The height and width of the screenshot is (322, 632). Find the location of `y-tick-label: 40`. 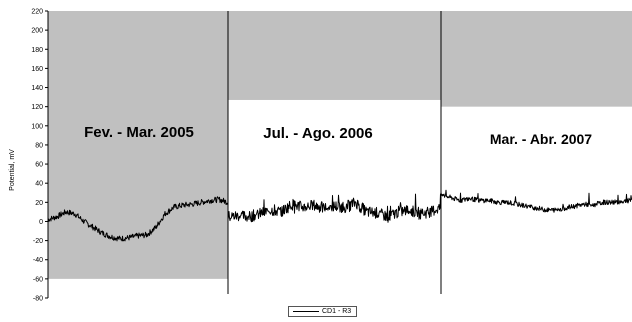

y-tick-label: 40 is located at coordinates (39, 184).